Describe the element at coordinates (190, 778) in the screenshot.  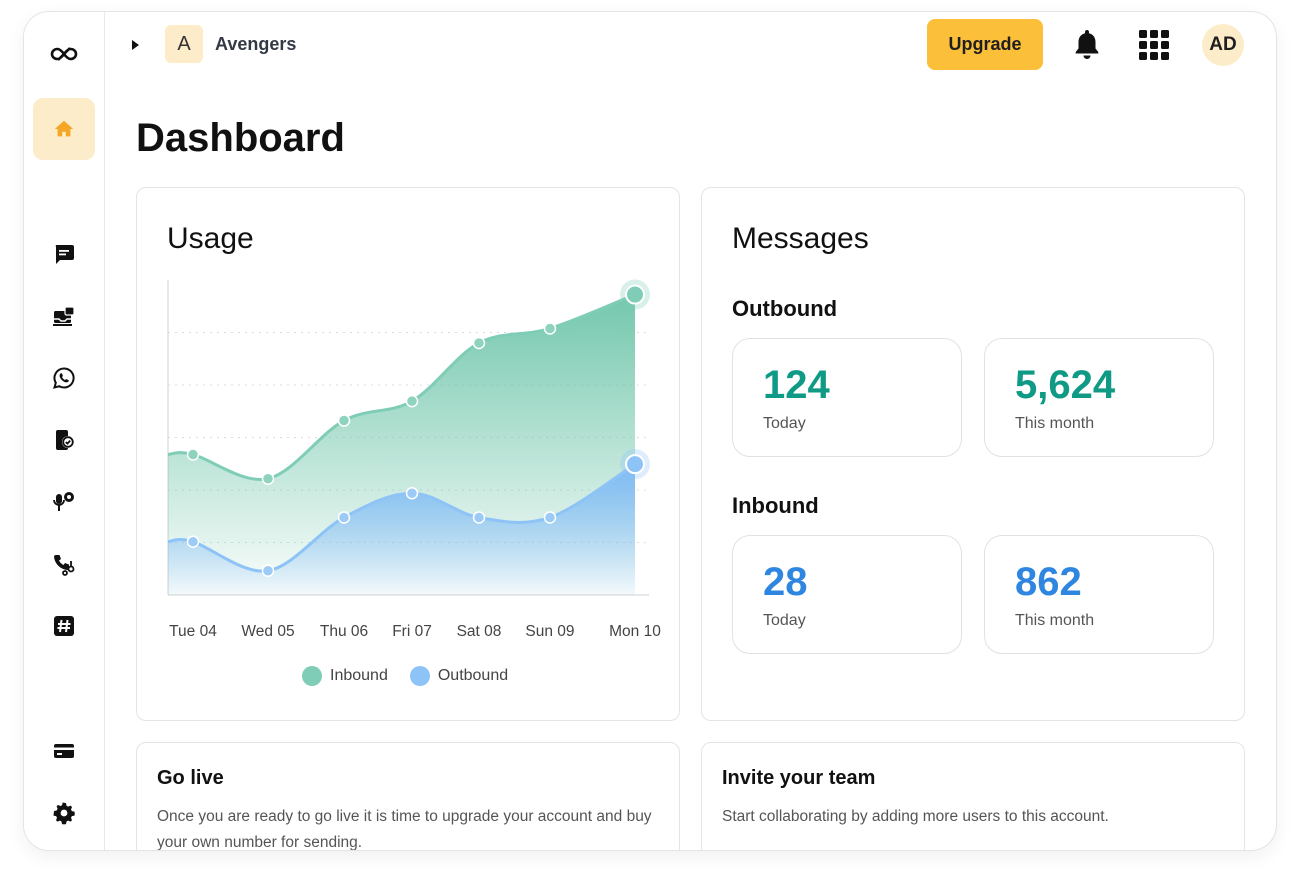
I see `go-live-title: Go live` at that location.